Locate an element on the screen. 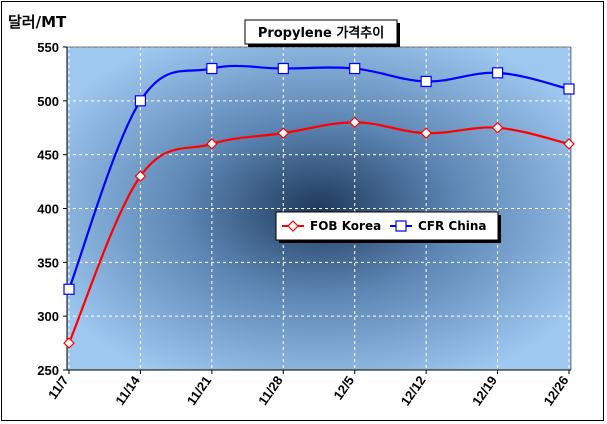 The width and height of the screenshot is (607, 424). x-tick-label: 12/26 is located at coordinates (556, 390).